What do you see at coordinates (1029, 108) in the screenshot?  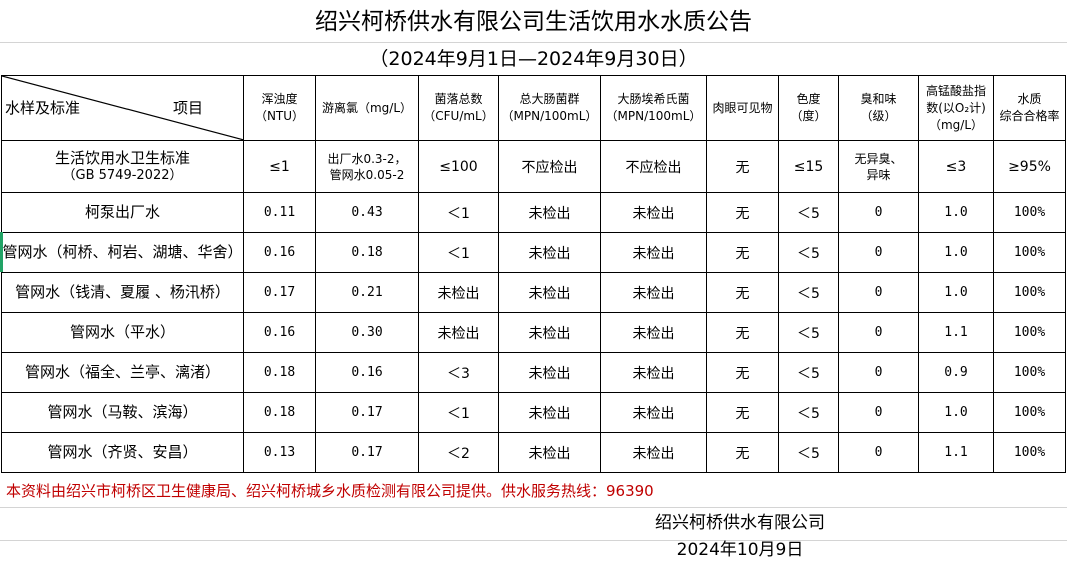 I see `column-header: 水质 综合合格率` at bounding box center [1029, 108].